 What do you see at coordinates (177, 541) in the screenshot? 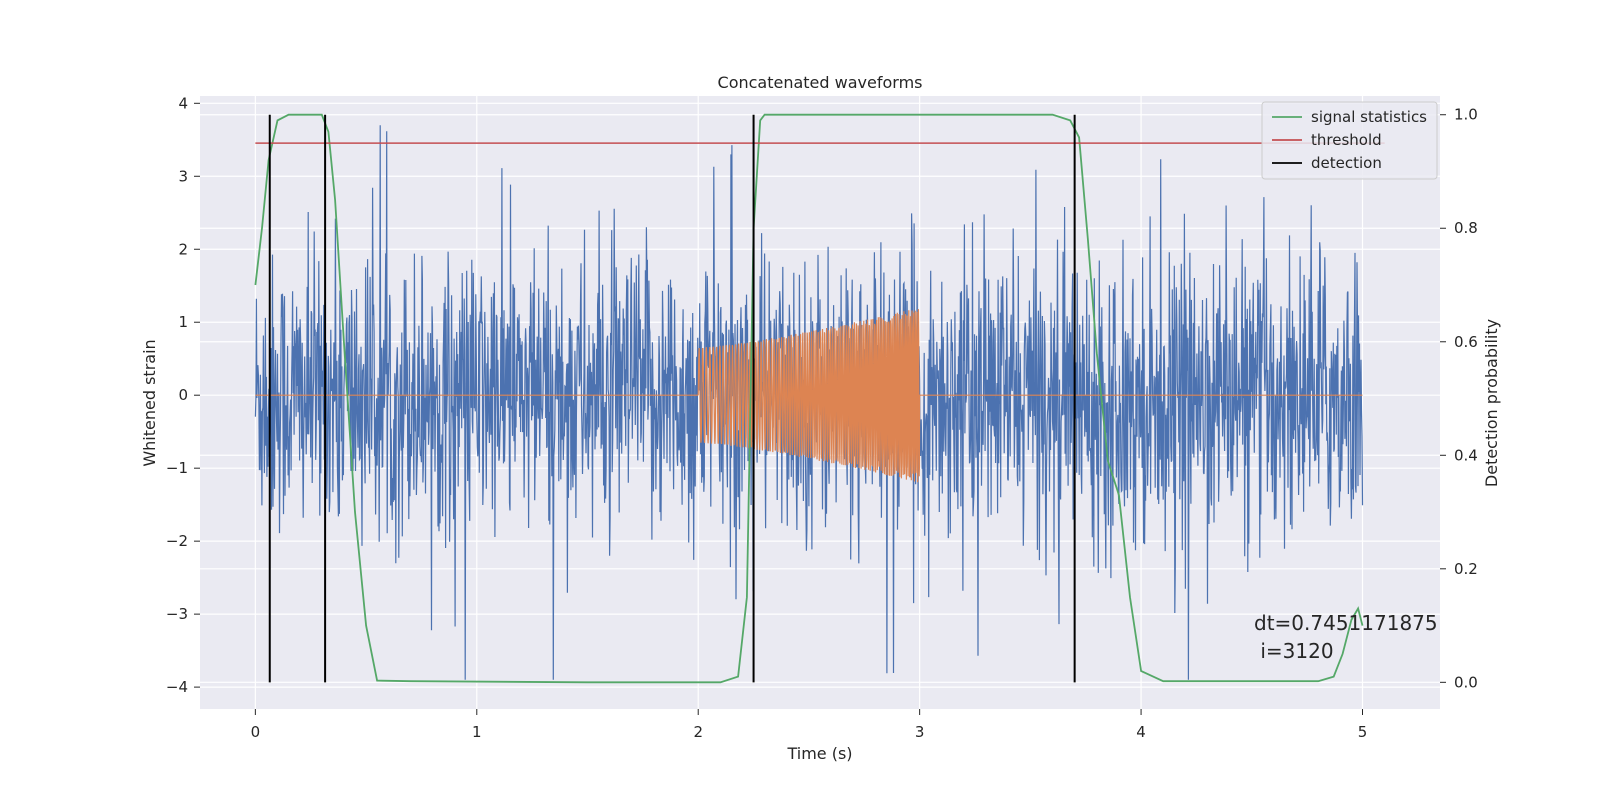
I see `y-tick-label: −2` at bounding box center [177, 541].